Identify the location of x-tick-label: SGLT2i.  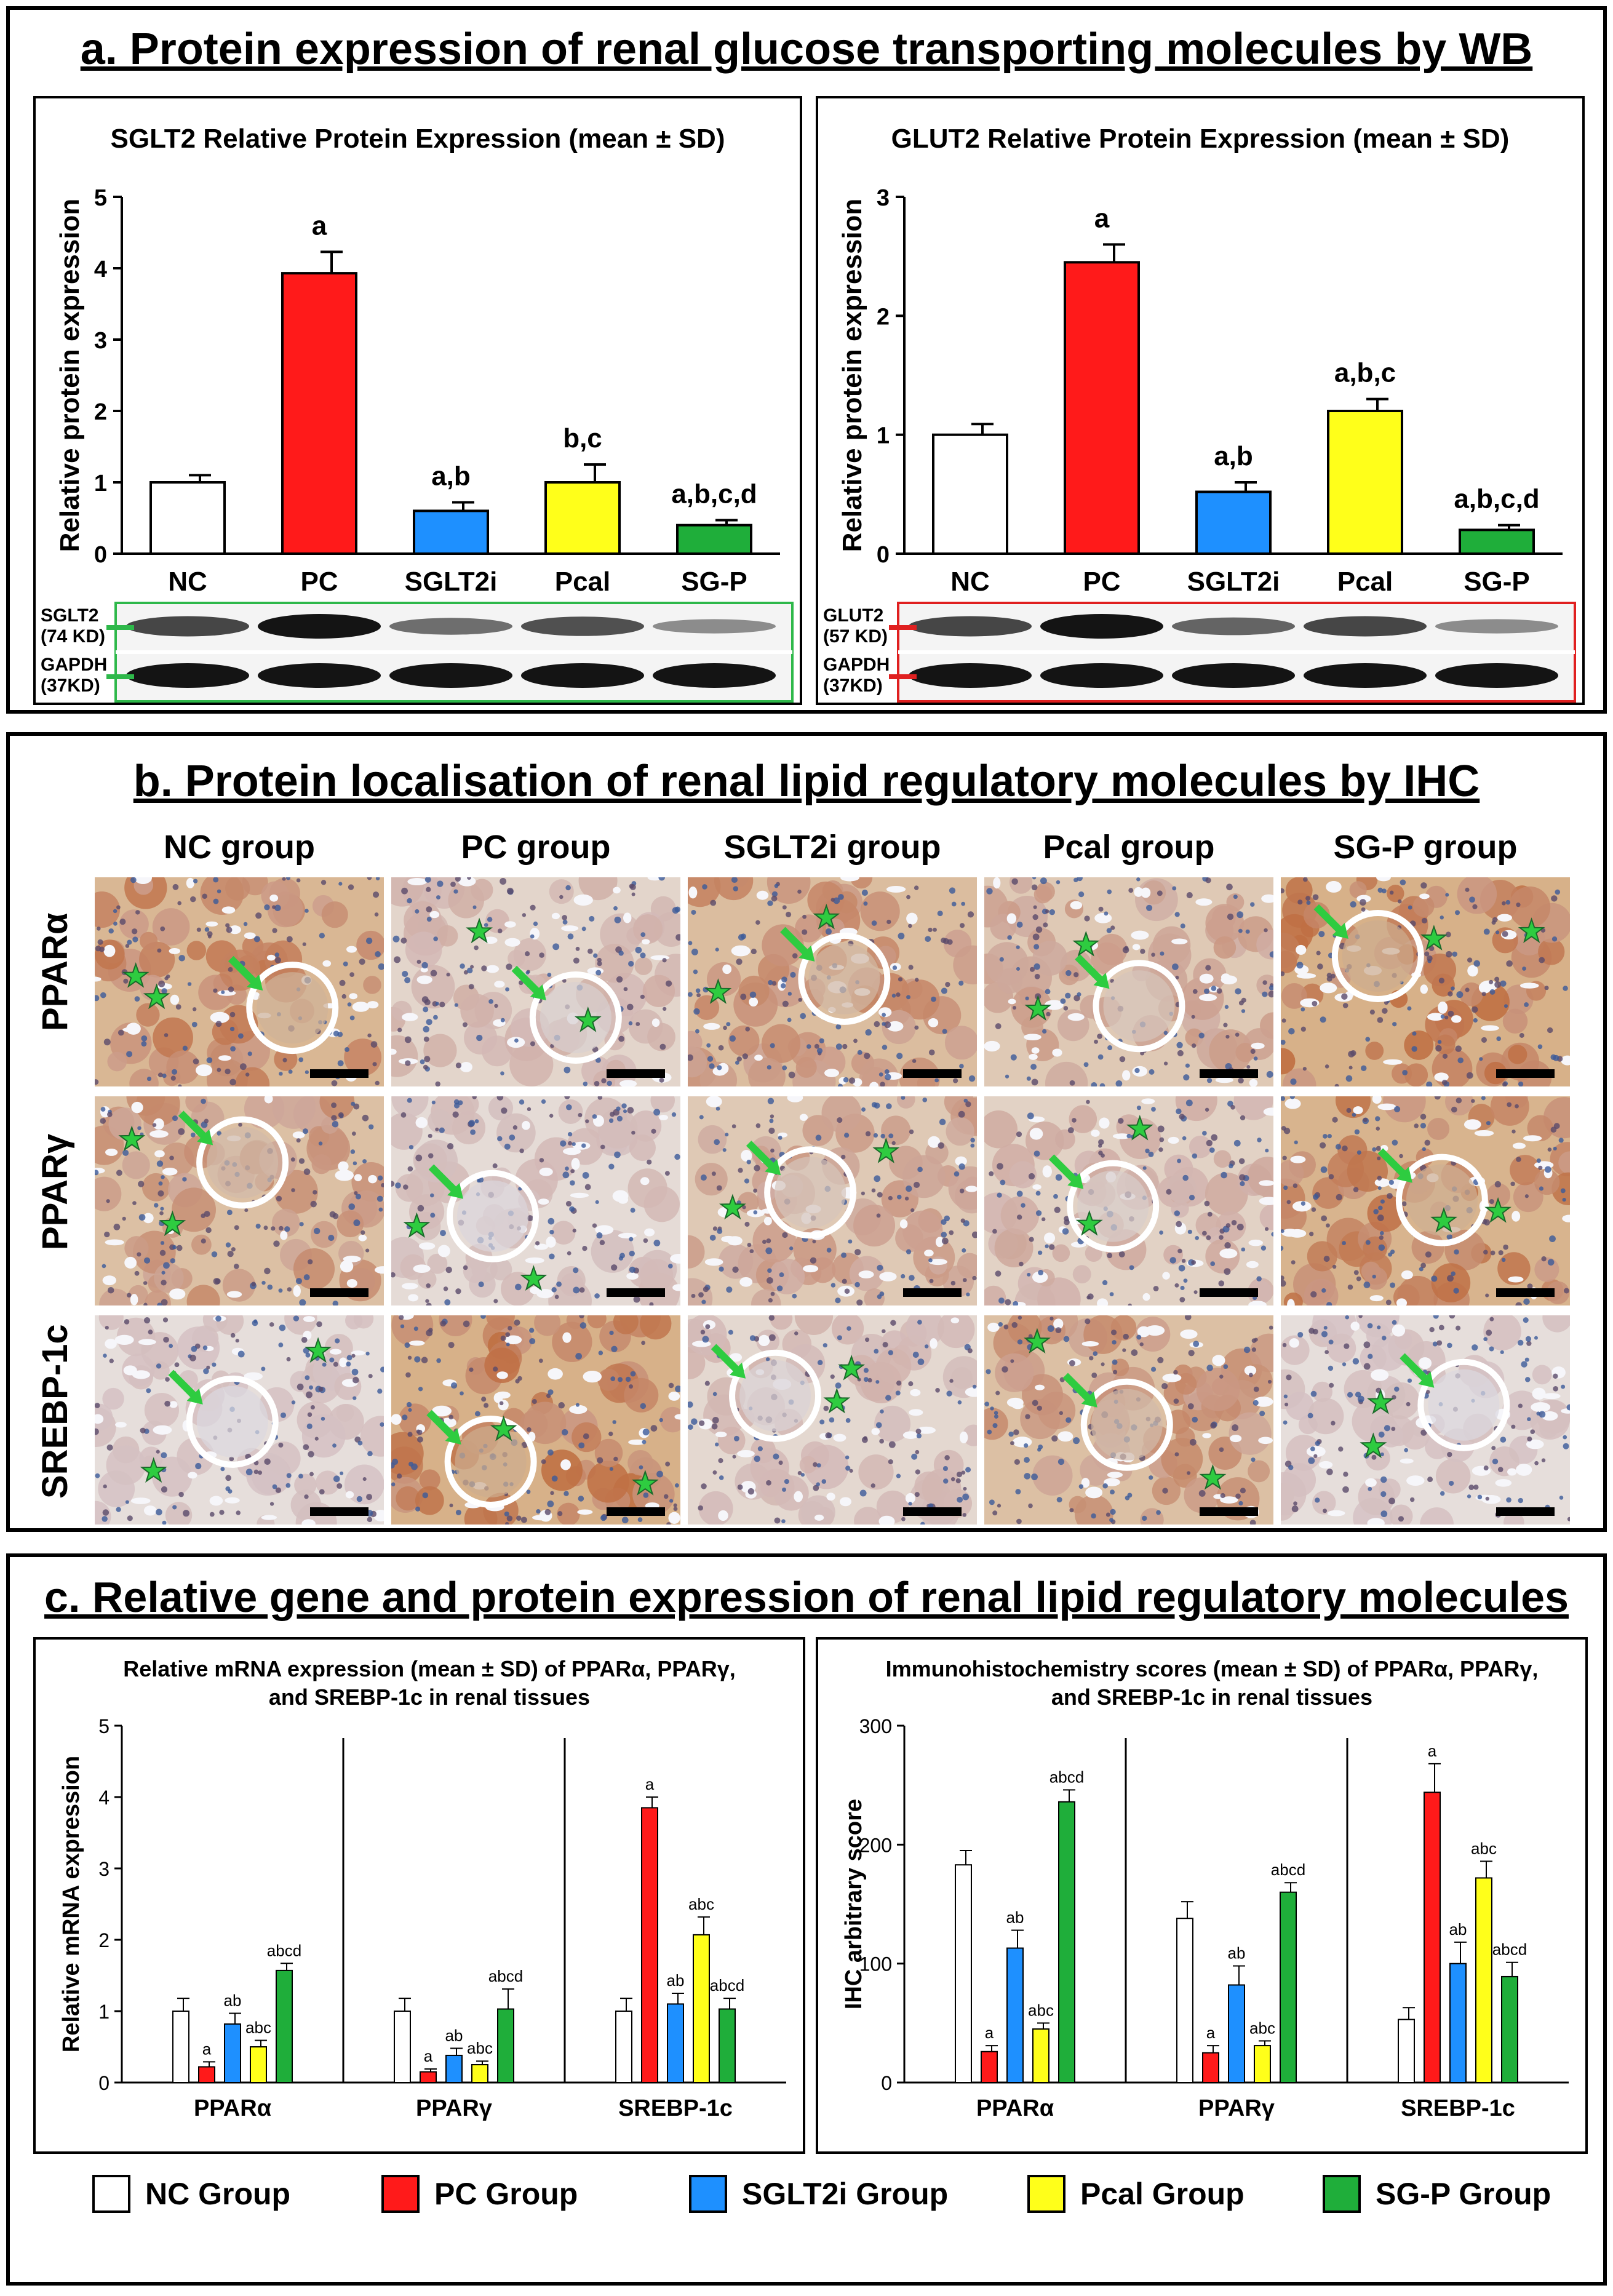
(451, 582).